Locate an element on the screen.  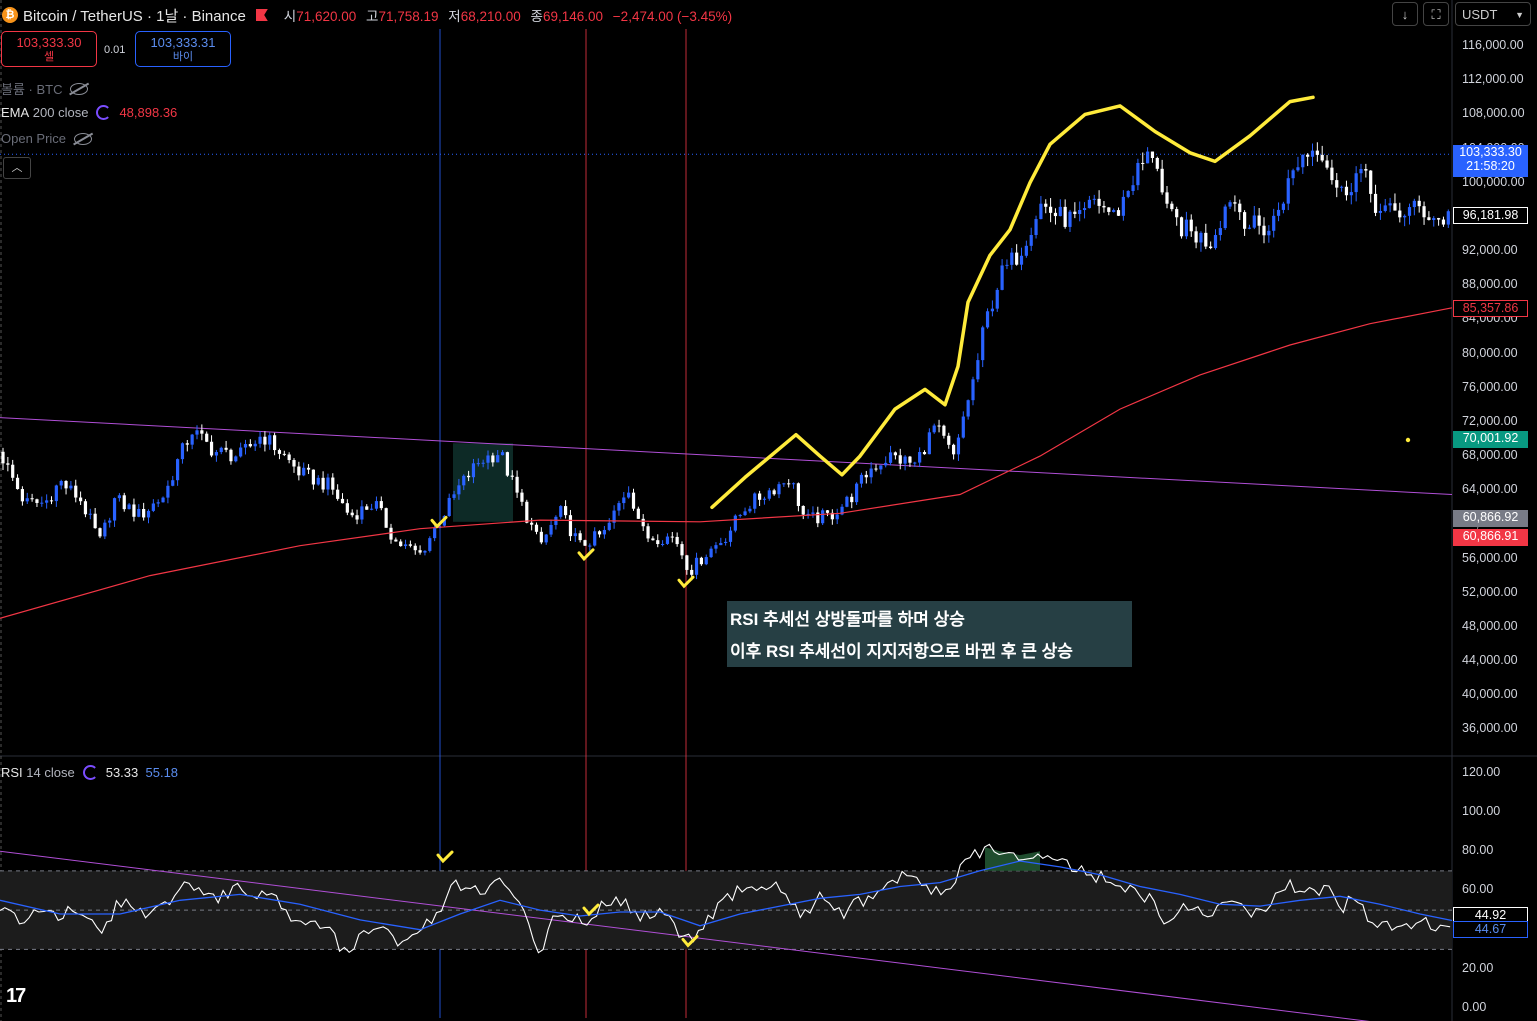
ema-legend: EMA 200 close 48,898.36 is located at coordinates (89, 112).